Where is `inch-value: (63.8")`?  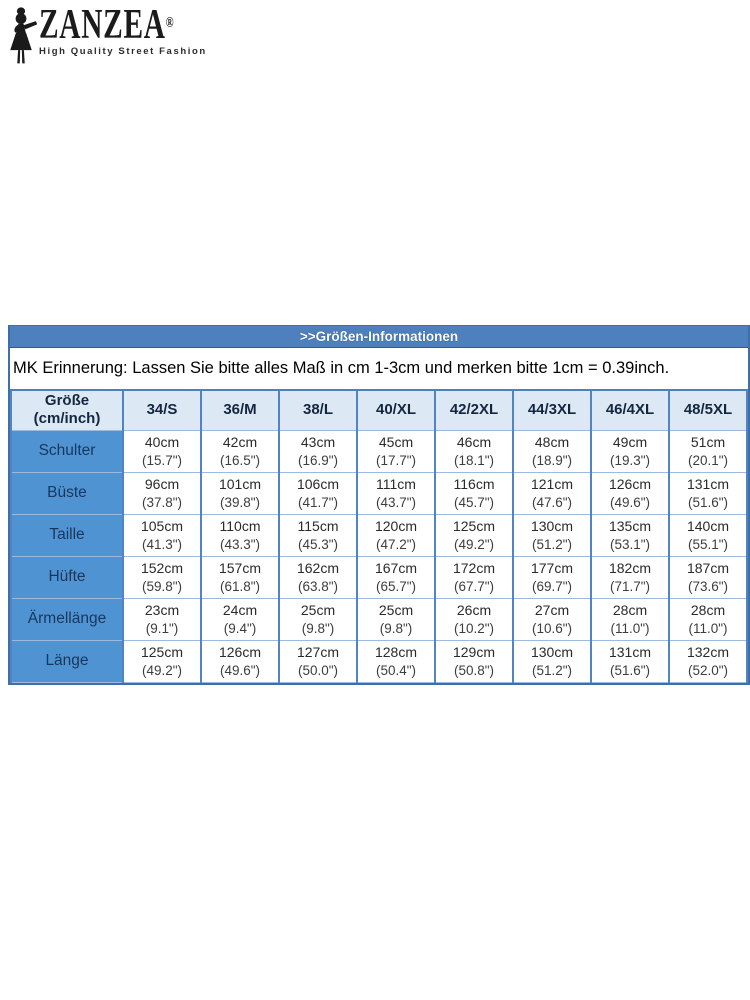
inch-value: (63.8") is located at coordinates (318, 586).